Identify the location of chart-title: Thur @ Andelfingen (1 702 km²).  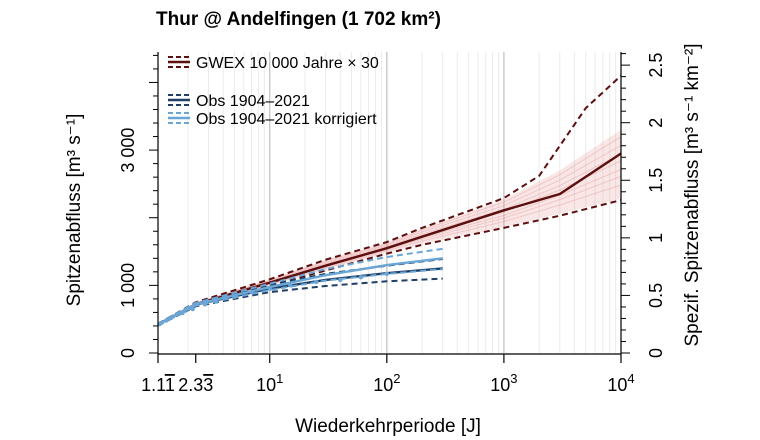
(298, 19).